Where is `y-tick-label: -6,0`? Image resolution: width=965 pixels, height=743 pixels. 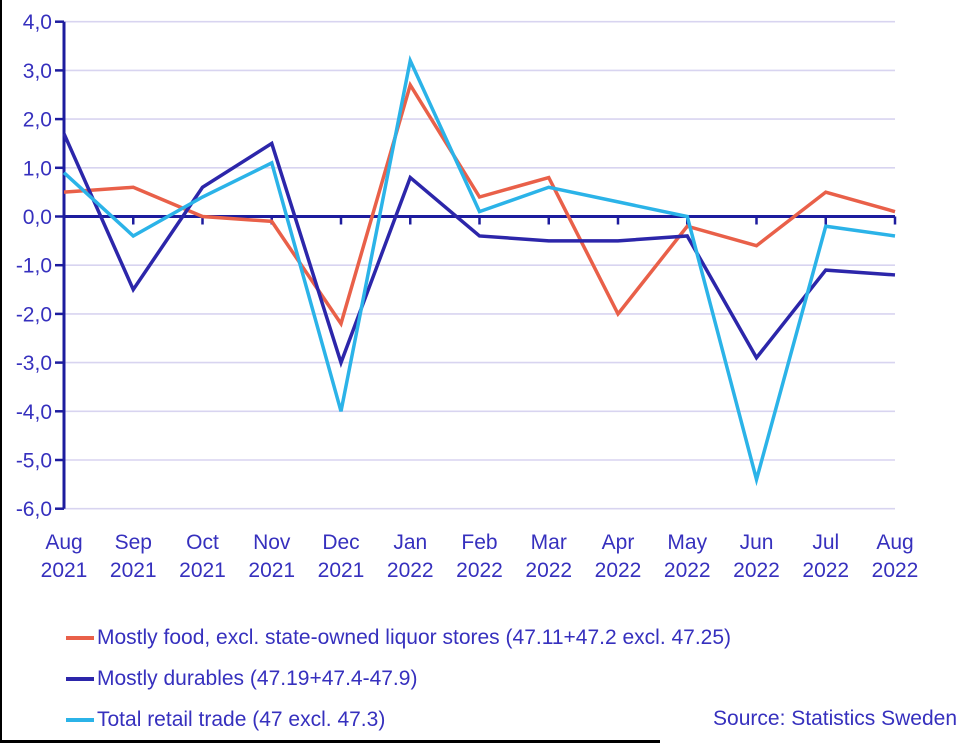 y-tick-label: -6,0 is located at coordinates (34, 509).